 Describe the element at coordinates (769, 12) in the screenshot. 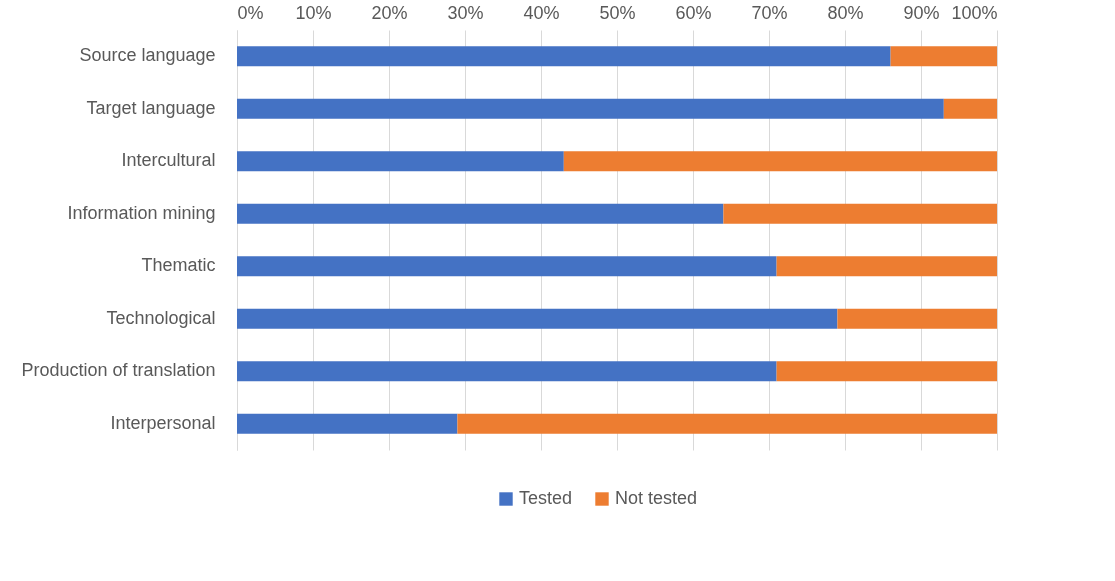

I see `x-tick-label: 70%` at that location.